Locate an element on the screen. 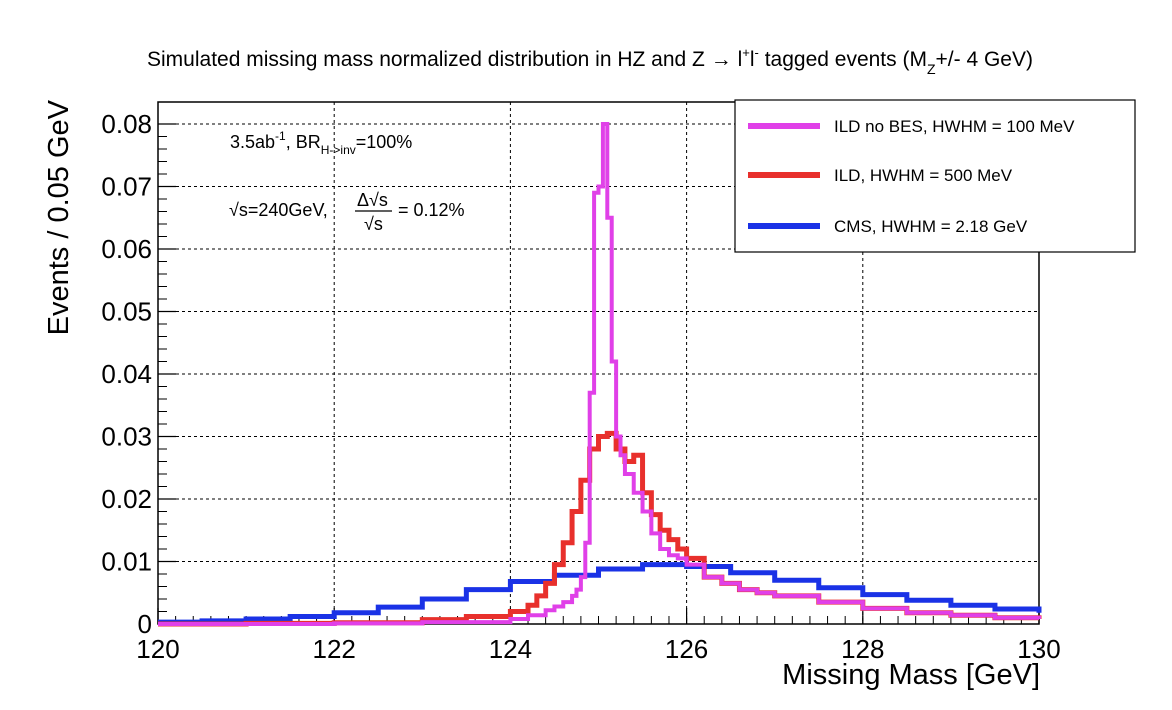  x-axis-label: Missing Mass [GeV] is located at coordinates (911, 675).